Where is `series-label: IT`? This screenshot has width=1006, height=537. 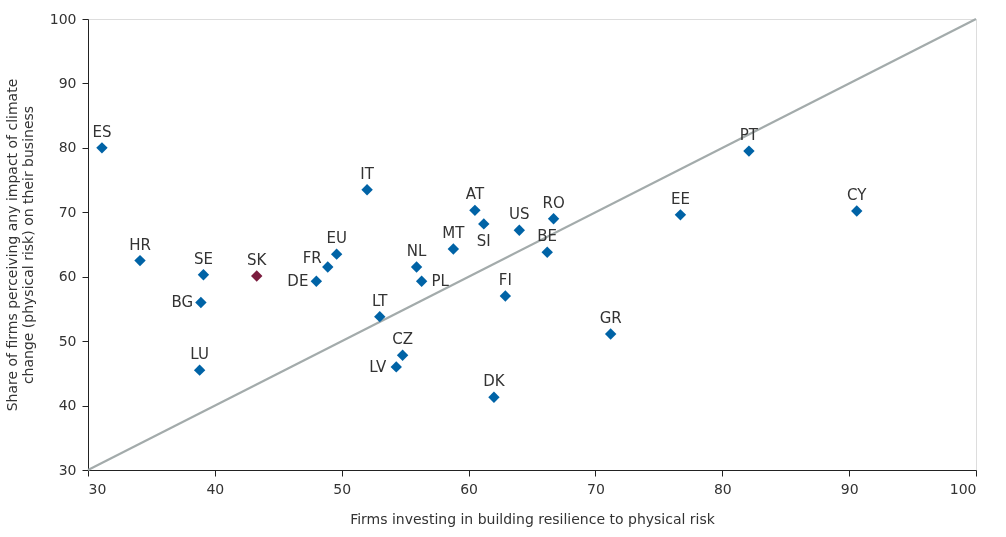 series-label: IT is located at coordinates (367, 173).